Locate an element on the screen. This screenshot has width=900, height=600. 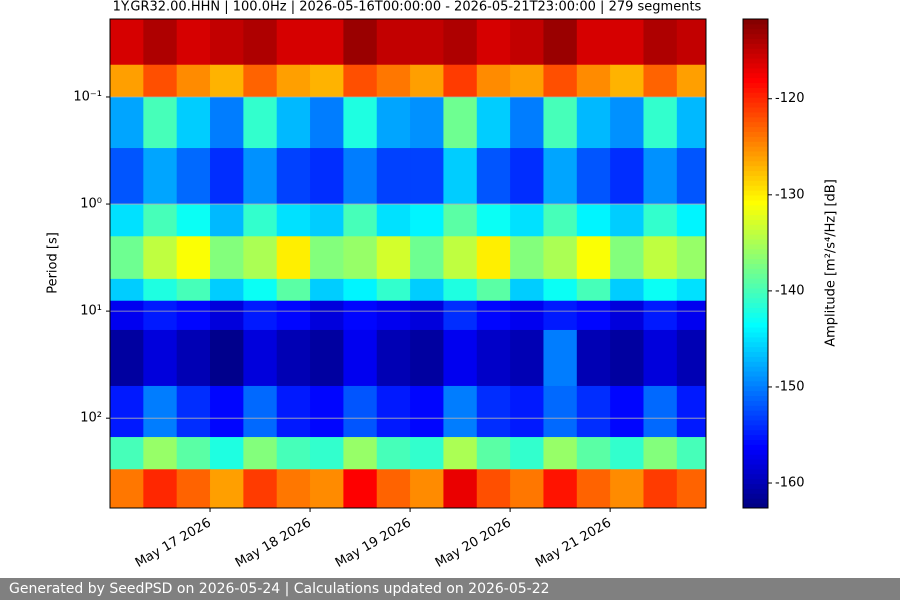
x-tick-label: May 21 2026 is located at coordinates (573, 543).